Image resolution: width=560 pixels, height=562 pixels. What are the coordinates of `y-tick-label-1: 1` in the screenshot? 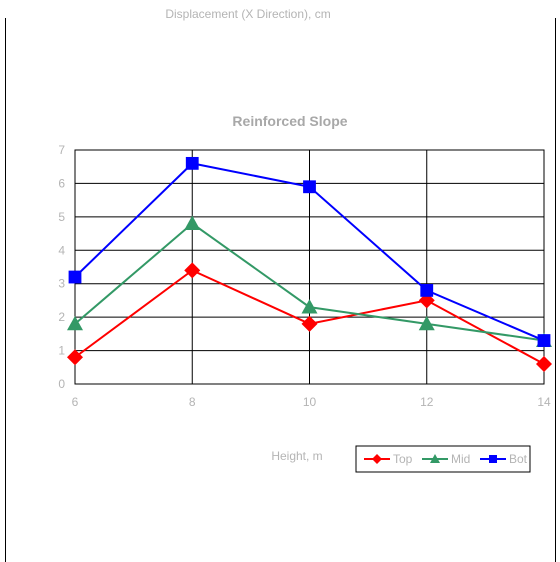 It's located at (61, 351).